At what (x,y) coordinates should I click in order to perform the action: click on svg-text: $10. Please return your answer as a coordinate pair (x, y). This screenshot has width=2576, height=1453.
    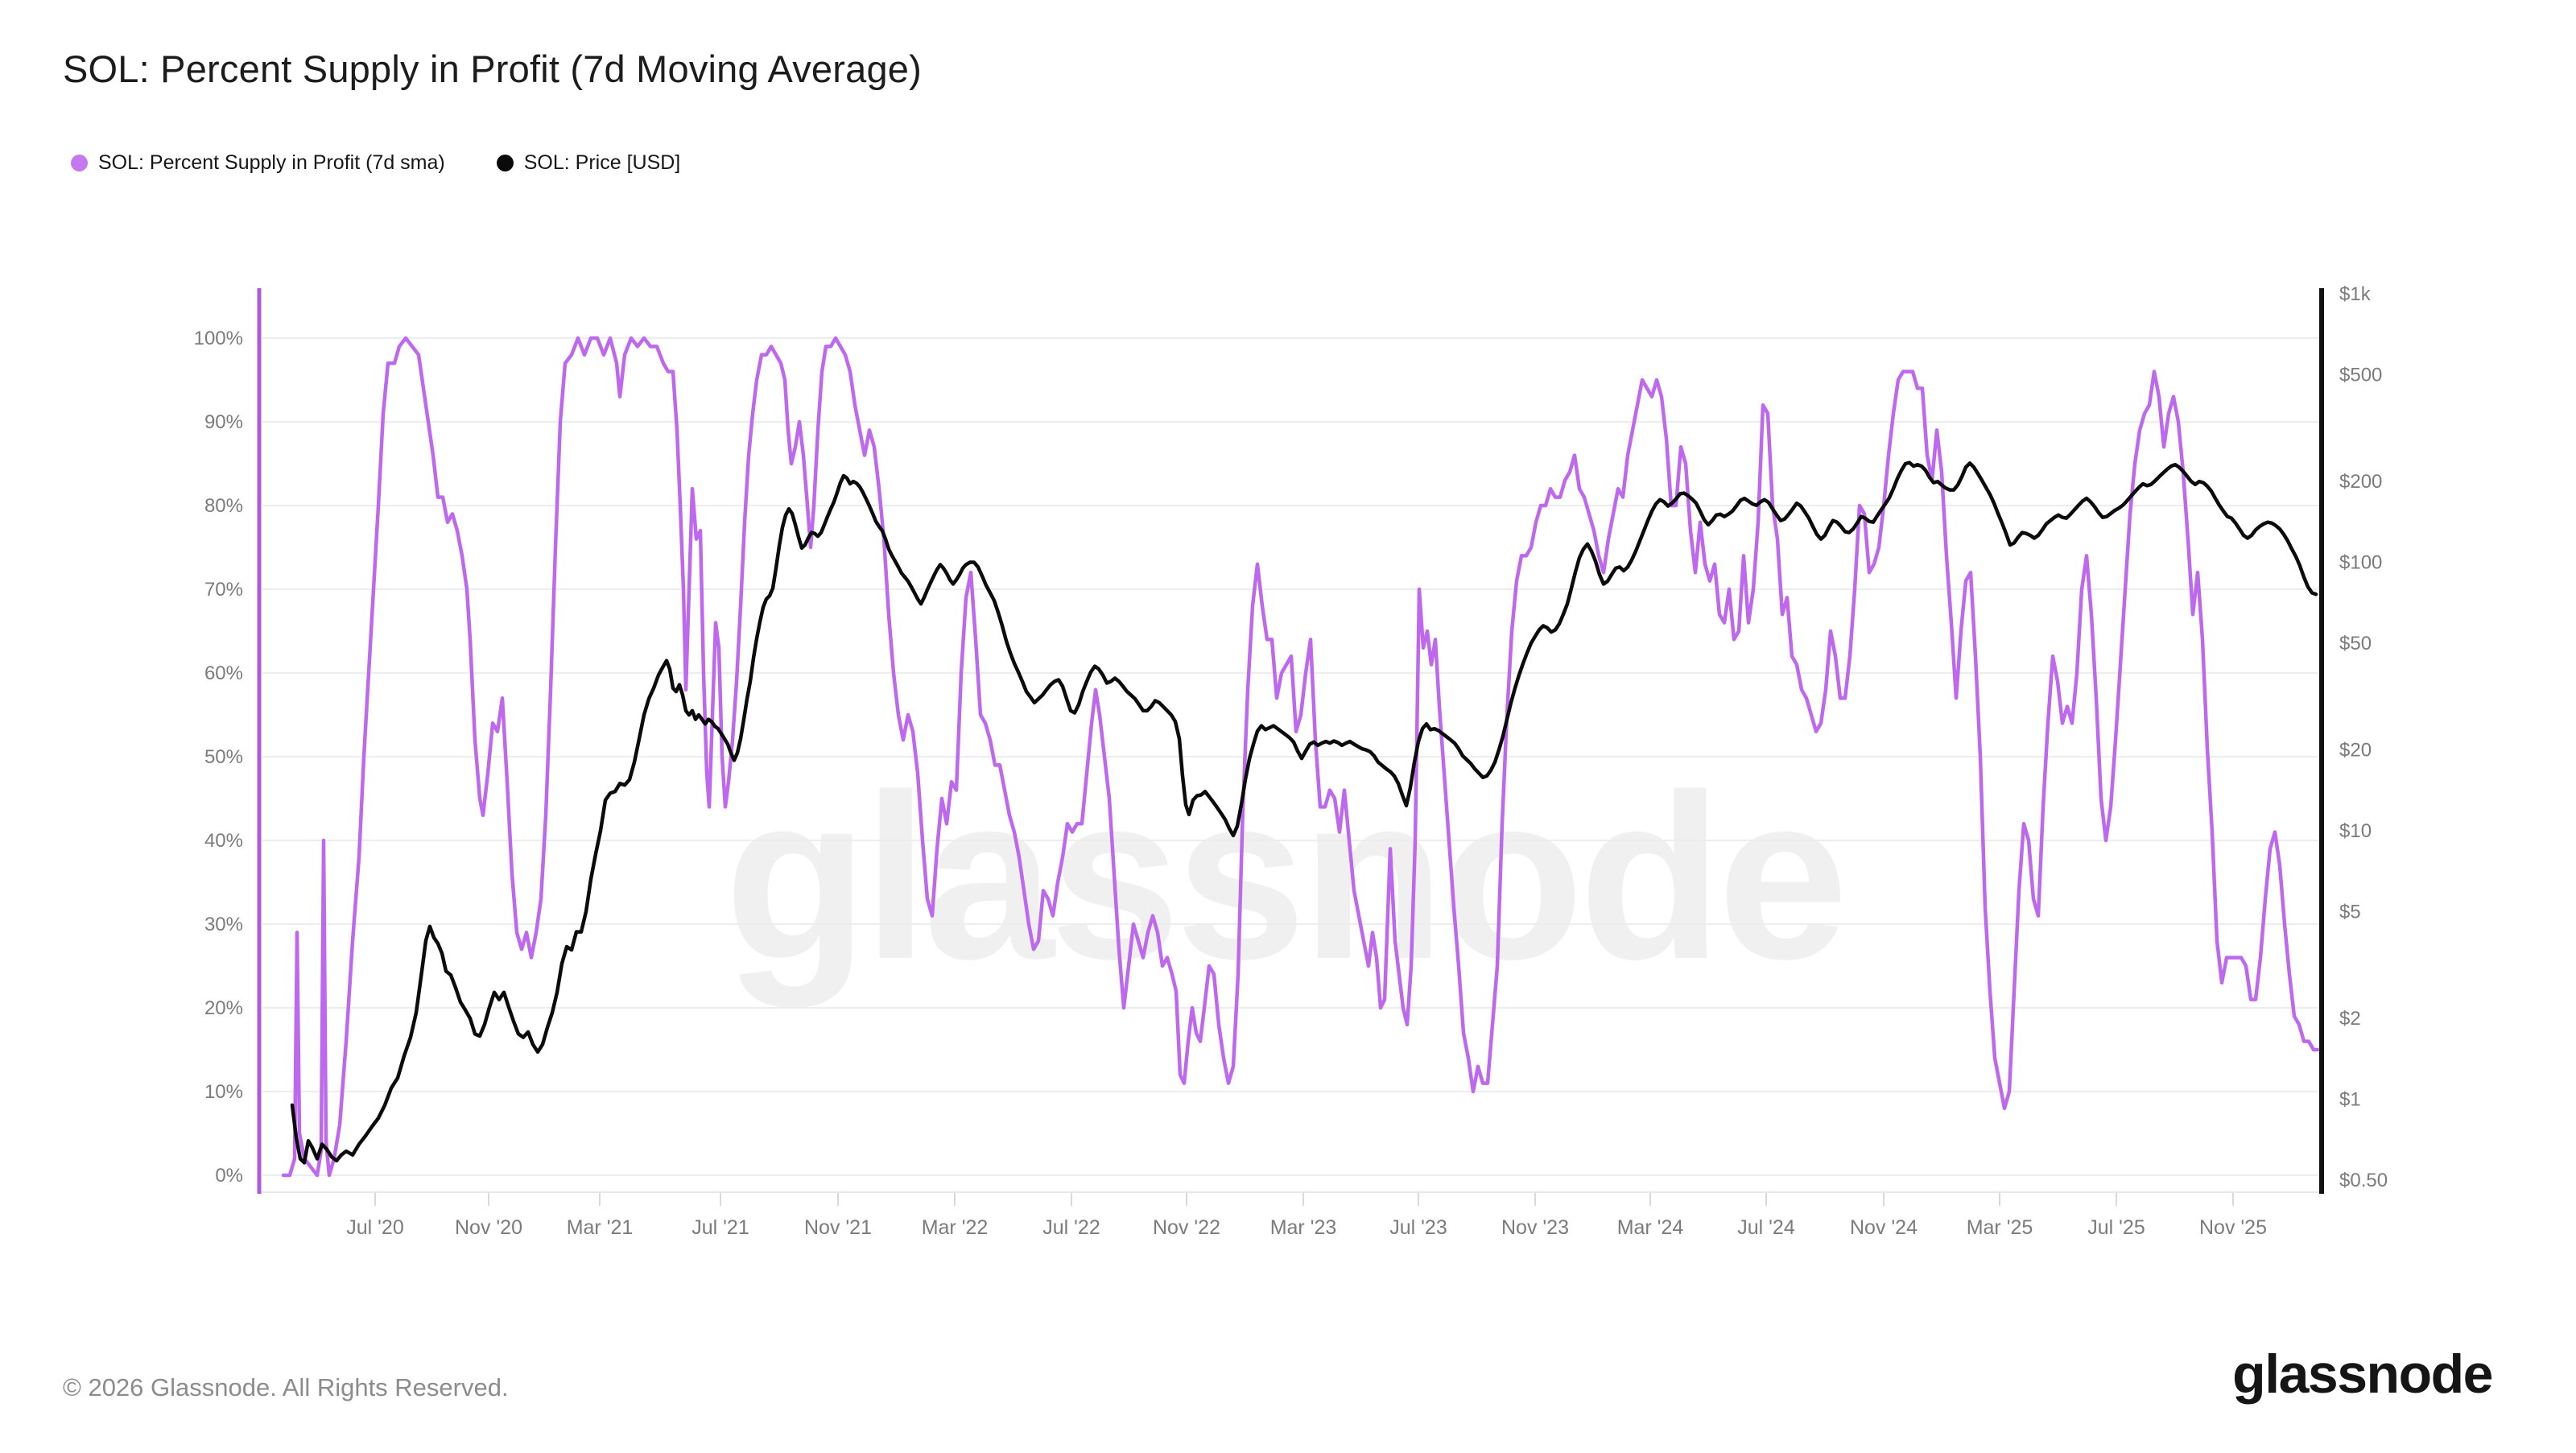
    Looking at the image, I should click on (2355, 831).